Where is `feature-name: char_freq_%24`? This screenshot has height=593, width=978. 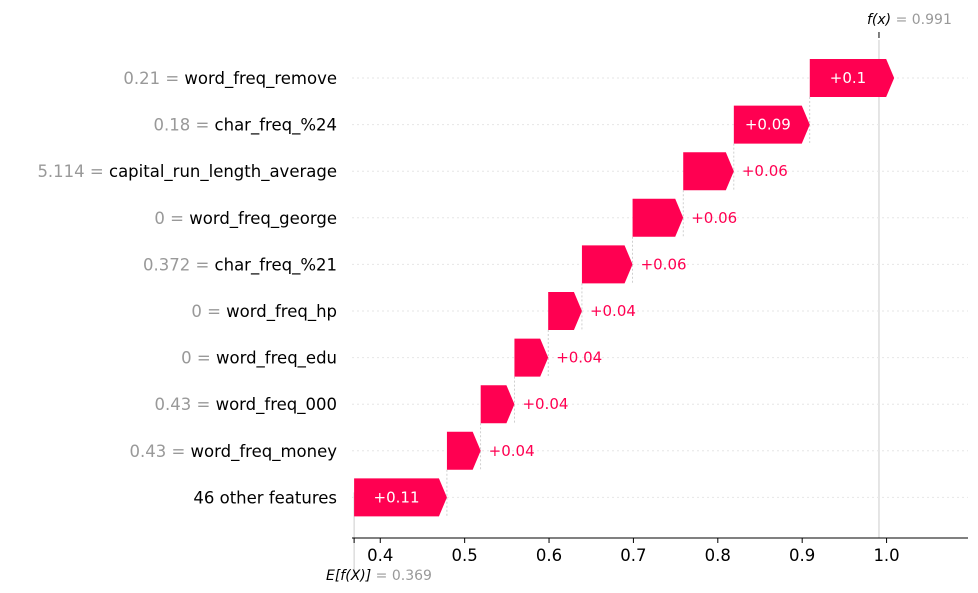
feature-name: char_freq_%24 is located at coordinates (276, 126).